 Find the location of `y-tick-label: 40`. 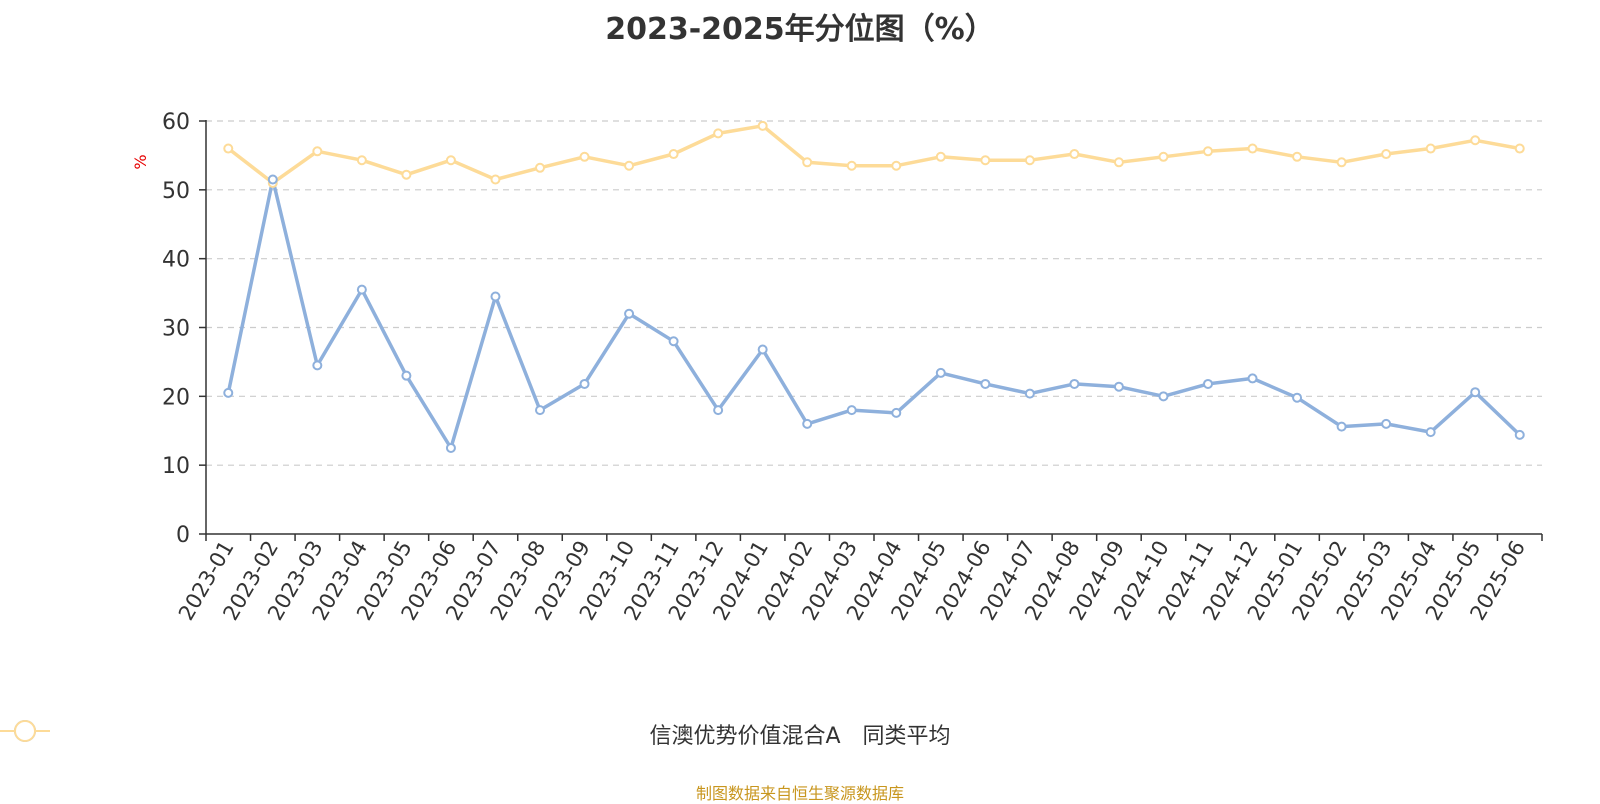

y-tick-label: 40 is located at coordinates (176, 260).